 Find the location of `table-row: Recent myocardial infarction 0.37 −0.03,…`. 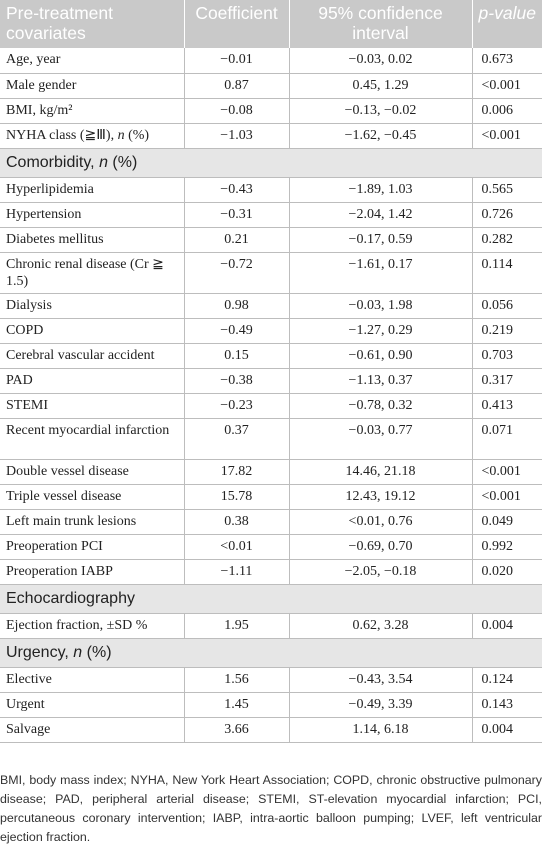

table-row: Recent myocardial infarction 0.37 −0.03,… is located at coordinates (271, 439).